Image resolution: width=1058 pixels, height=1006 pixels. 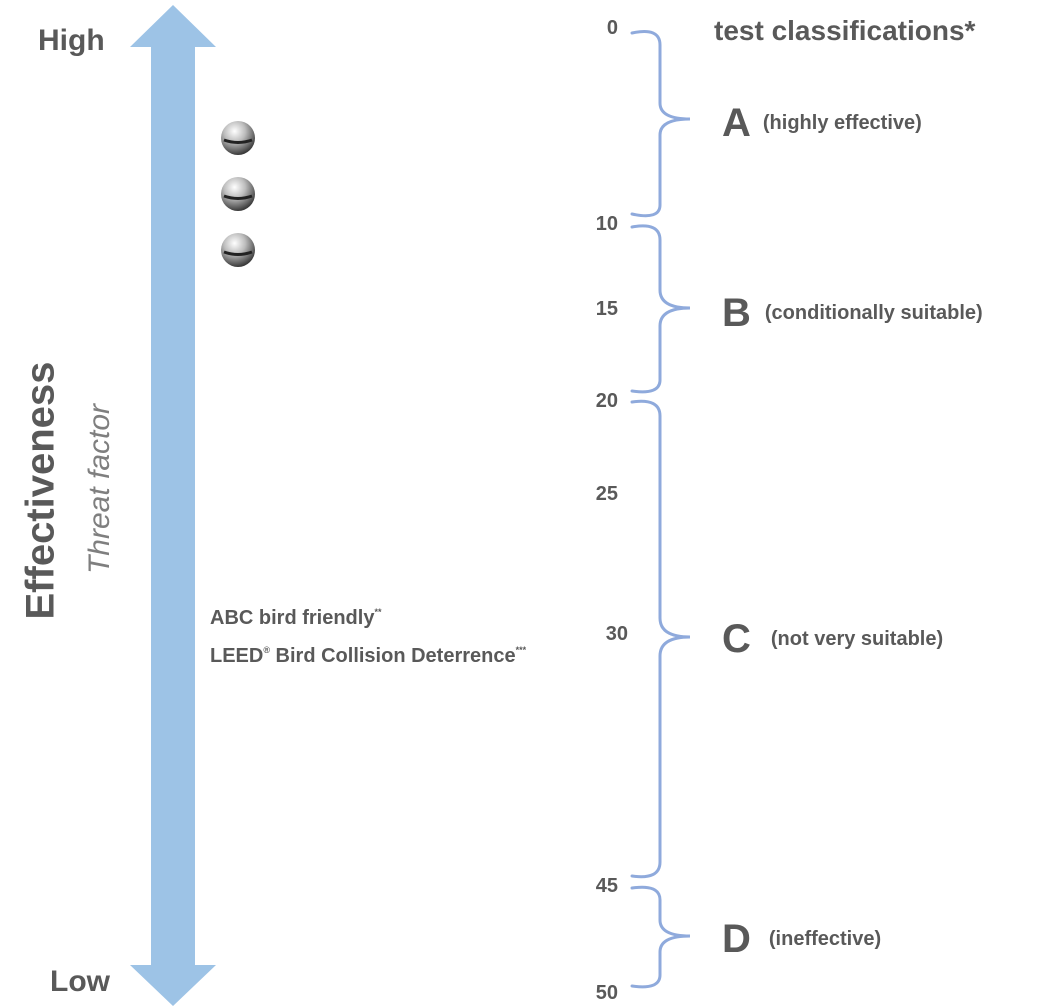 I want to click on tick-25: 25, so click(x=606, y=494).